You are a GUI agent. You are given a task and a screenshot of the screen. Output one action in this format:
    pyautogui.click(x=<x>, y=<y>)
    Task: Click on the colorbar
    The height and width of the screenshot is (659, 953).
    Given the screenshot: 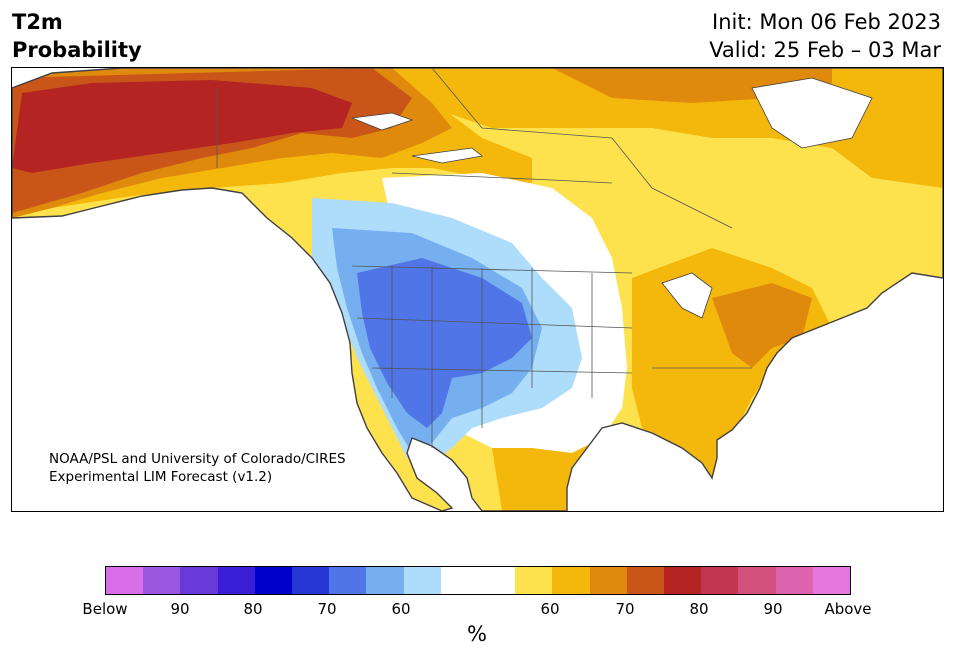 What is the action you would take?
    pyautogui.click(x=478, y=580)
    